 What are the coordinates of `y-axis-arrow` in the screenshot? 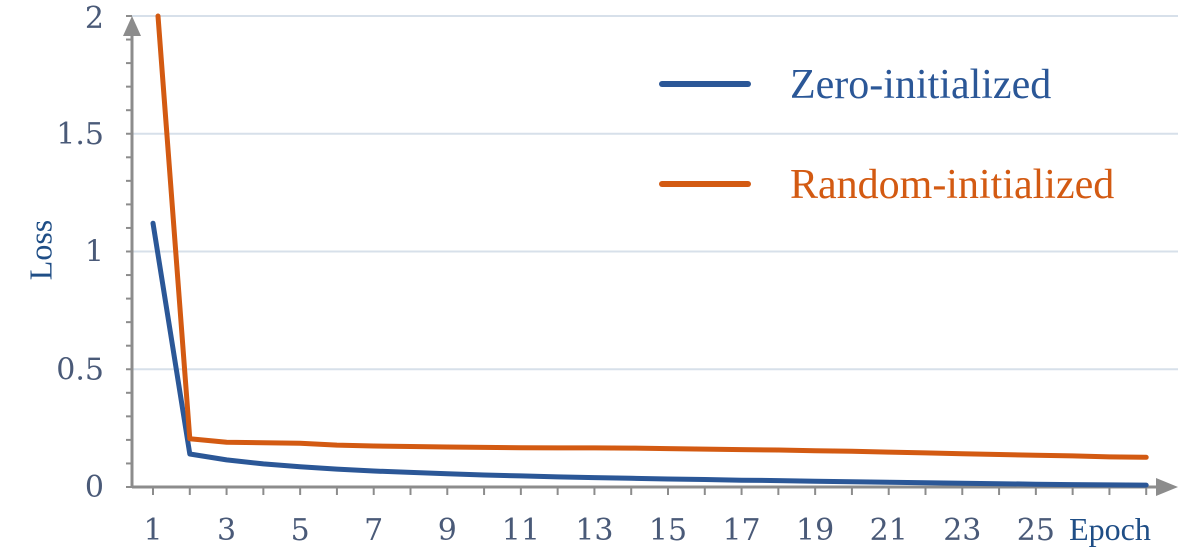 It's located at (132, 26).